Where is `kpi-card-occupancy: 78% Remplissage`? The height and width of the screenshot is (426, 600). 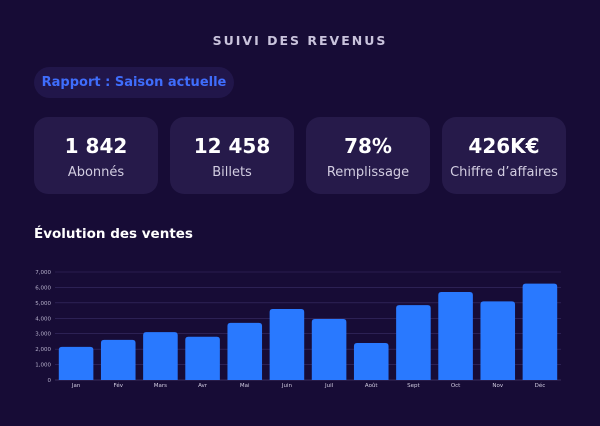 kpi-card-occupancy: 78% Remplissage is located at coordinates (368, 155).